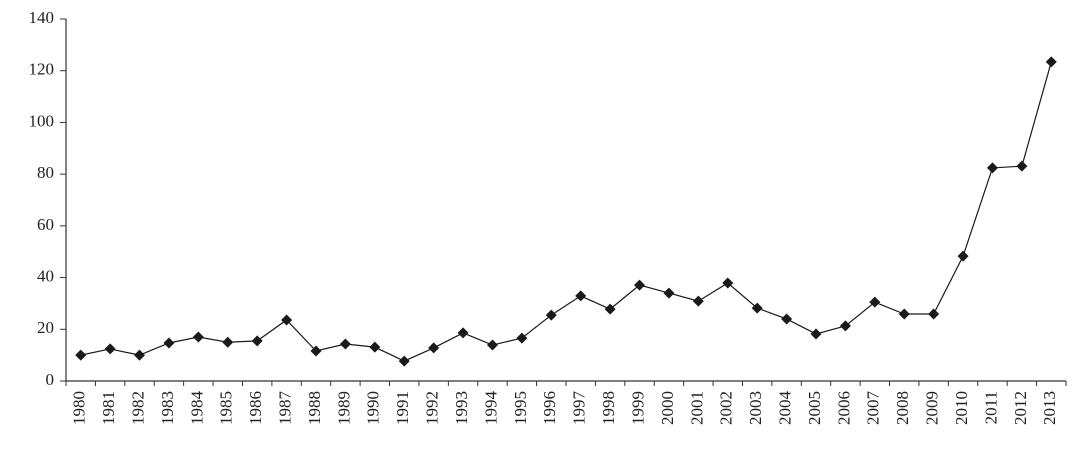  What do you see at coordinates (873, 408) in the screenshot?
I see `x-tick-label: 2007` at bounding box center [873, 408].